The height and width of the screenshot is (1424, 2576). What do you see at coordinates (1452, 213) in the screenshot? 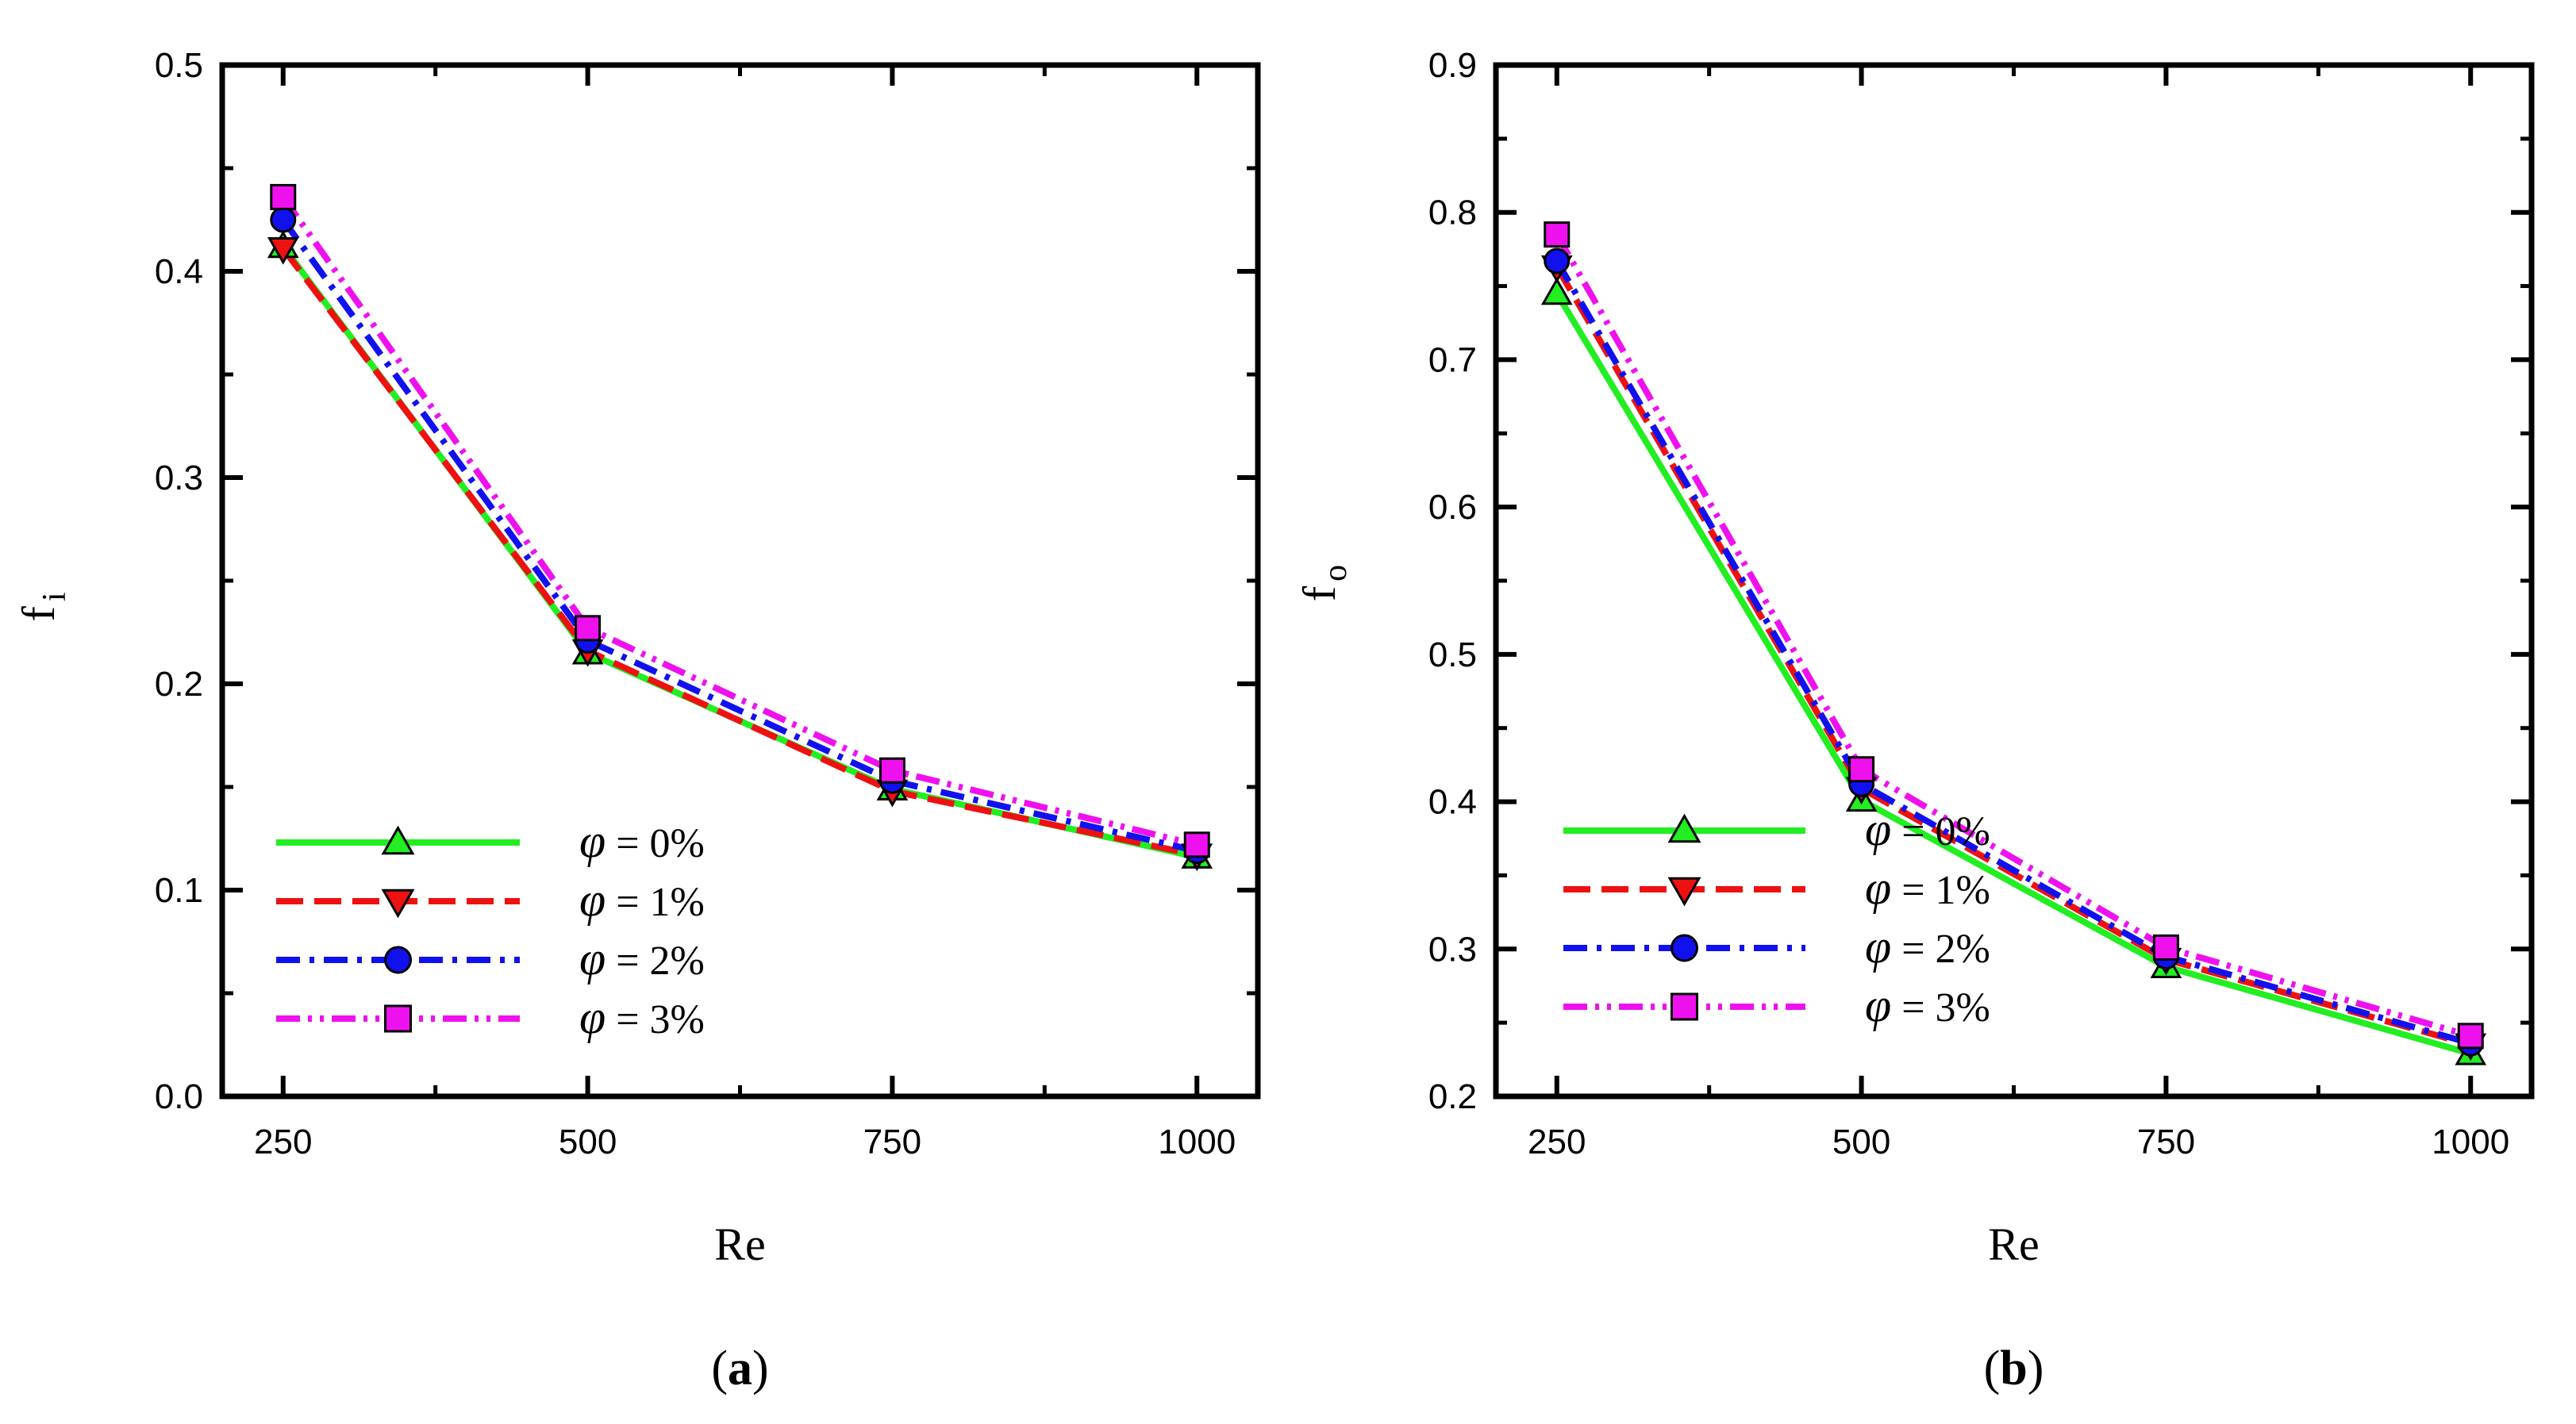
I see `y-tick-label: 0.8` at bounding box center [1452, 213].